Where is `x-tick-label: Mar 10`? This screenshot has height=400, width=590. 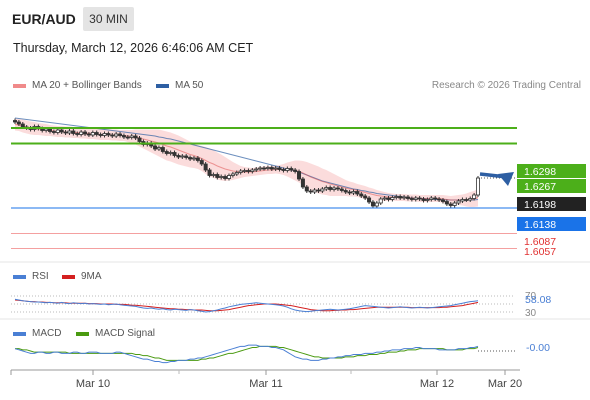
x-tick-label: Mar 10 is located at coordinates (93, 384).